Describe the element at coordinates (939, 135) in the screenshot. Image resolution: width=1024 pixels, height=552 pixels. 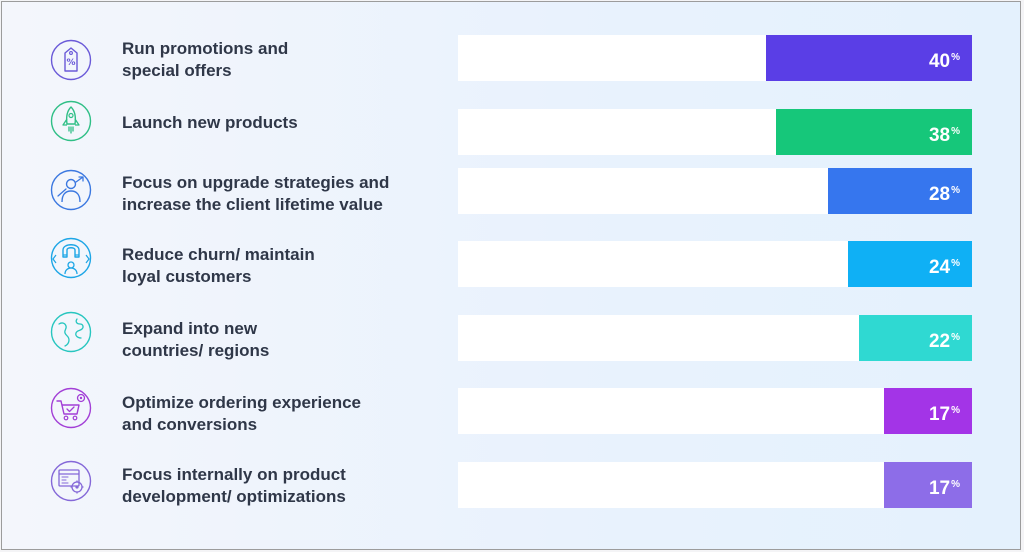
I see `value-number: 38` at that location.